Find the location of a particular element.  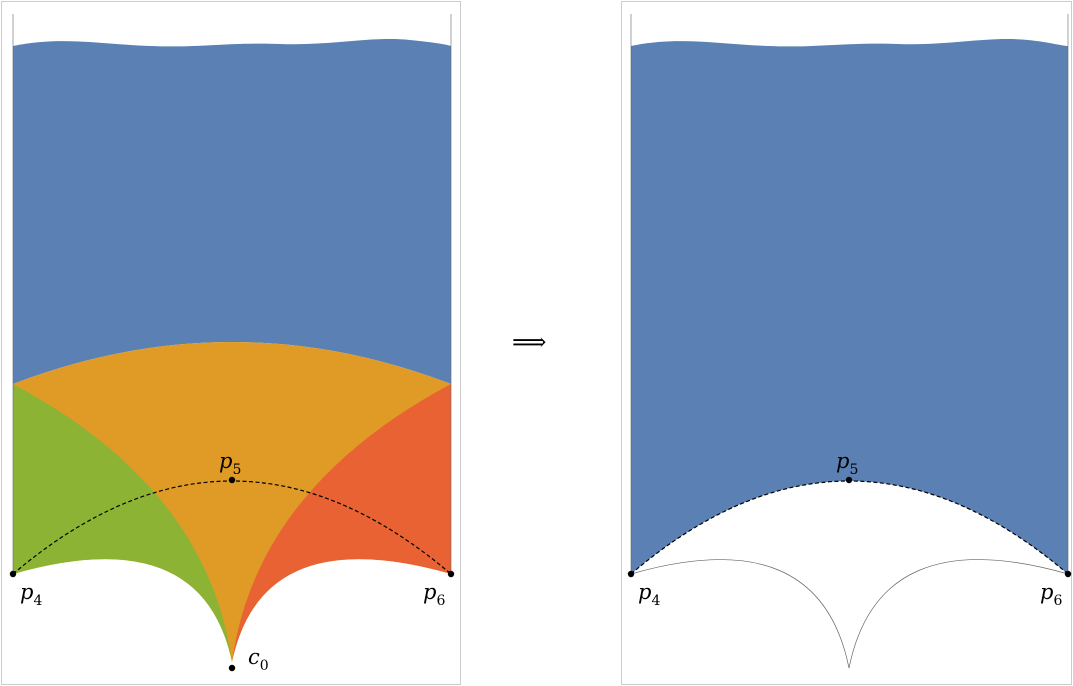

implies-arrow-glyph: ⟹ is located at coordinates (529, 342).